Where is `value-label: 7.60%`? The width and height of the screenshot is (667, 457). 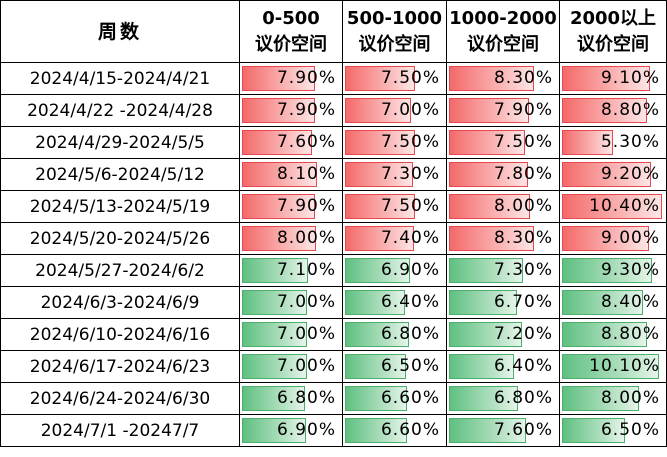 value-label: 7.60% is located at coordinates (306, 142).